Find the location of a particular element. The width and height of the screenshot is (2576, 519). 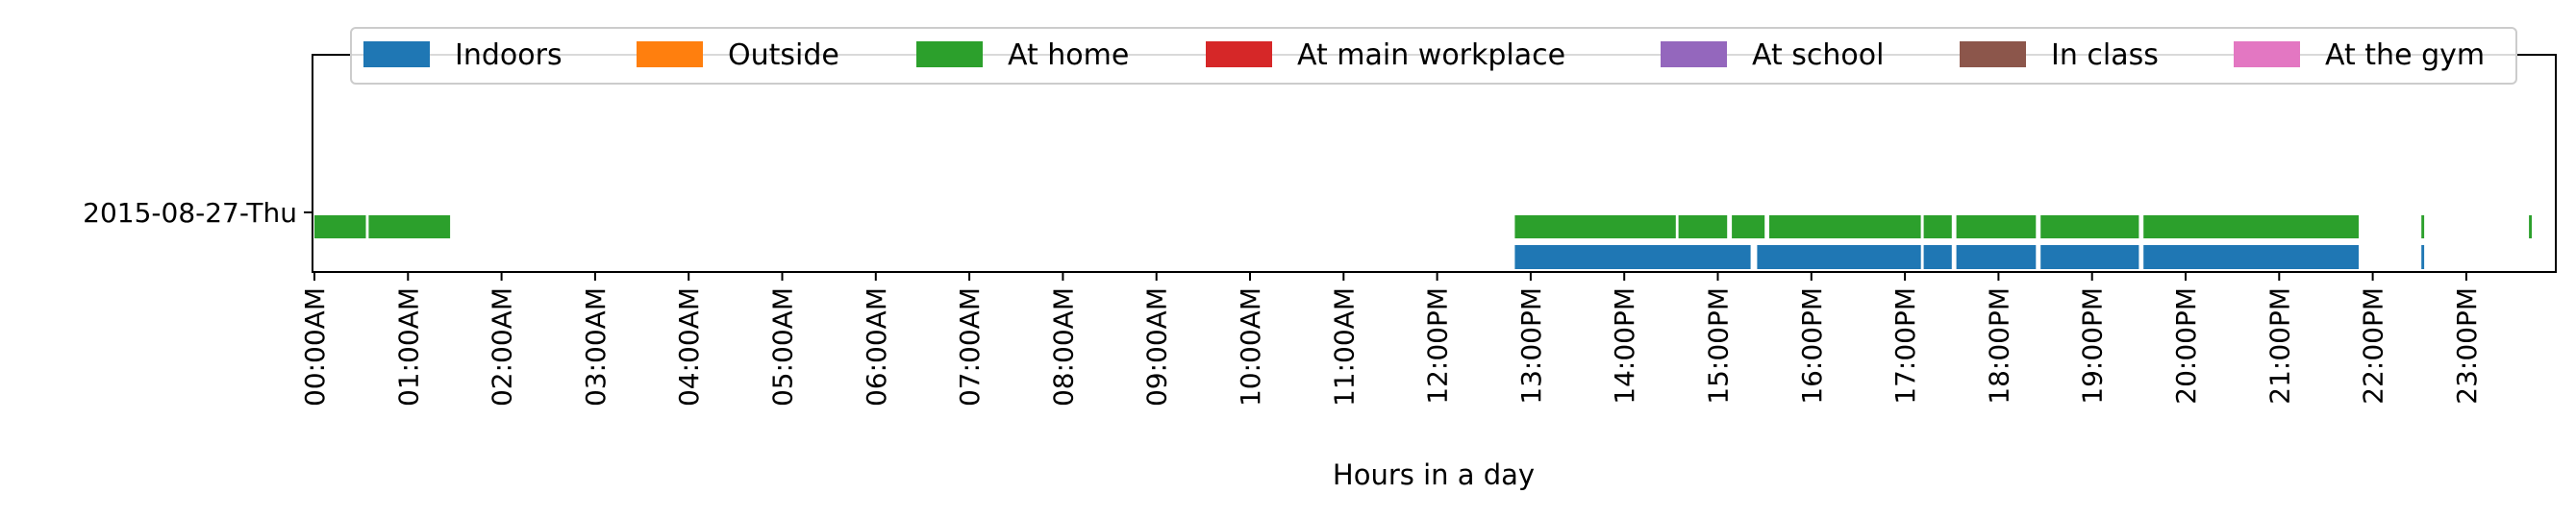

x-tick-label: 12:00PM is located at coordinates (1438, 346).